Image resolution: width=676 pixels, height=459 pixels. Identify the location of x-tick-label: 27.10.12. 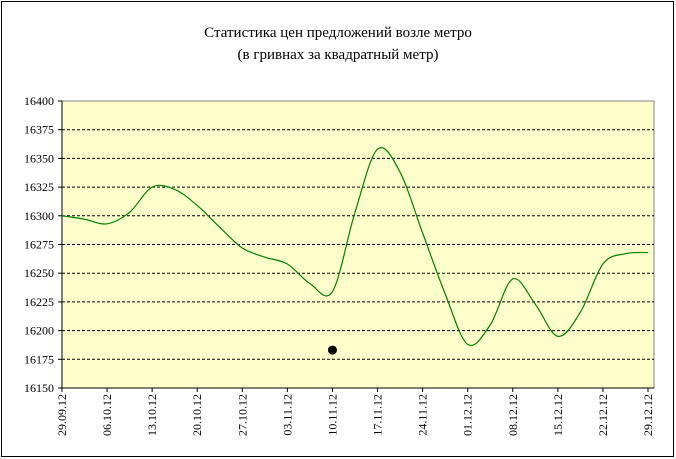
(242, 415).